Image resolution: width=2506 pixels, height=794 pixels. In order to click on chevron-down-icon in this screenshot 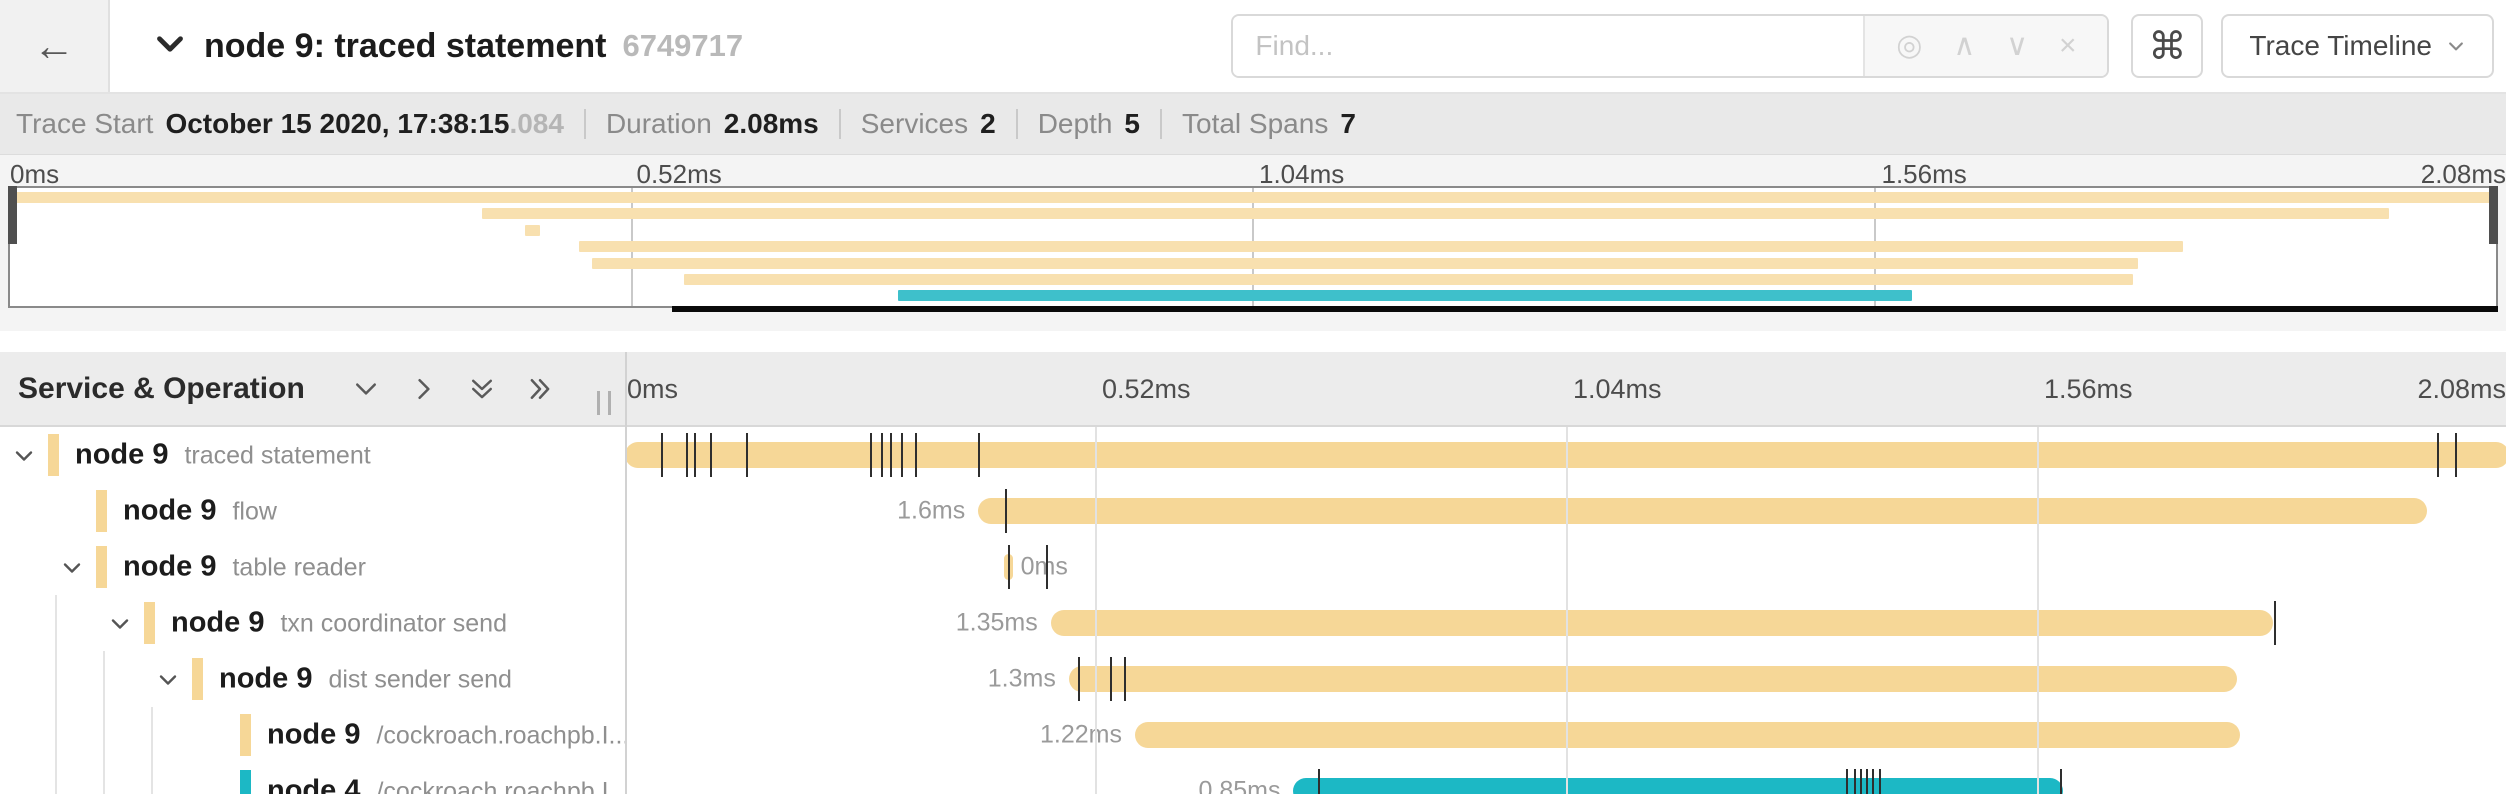, I will do `click(170, 46)`.